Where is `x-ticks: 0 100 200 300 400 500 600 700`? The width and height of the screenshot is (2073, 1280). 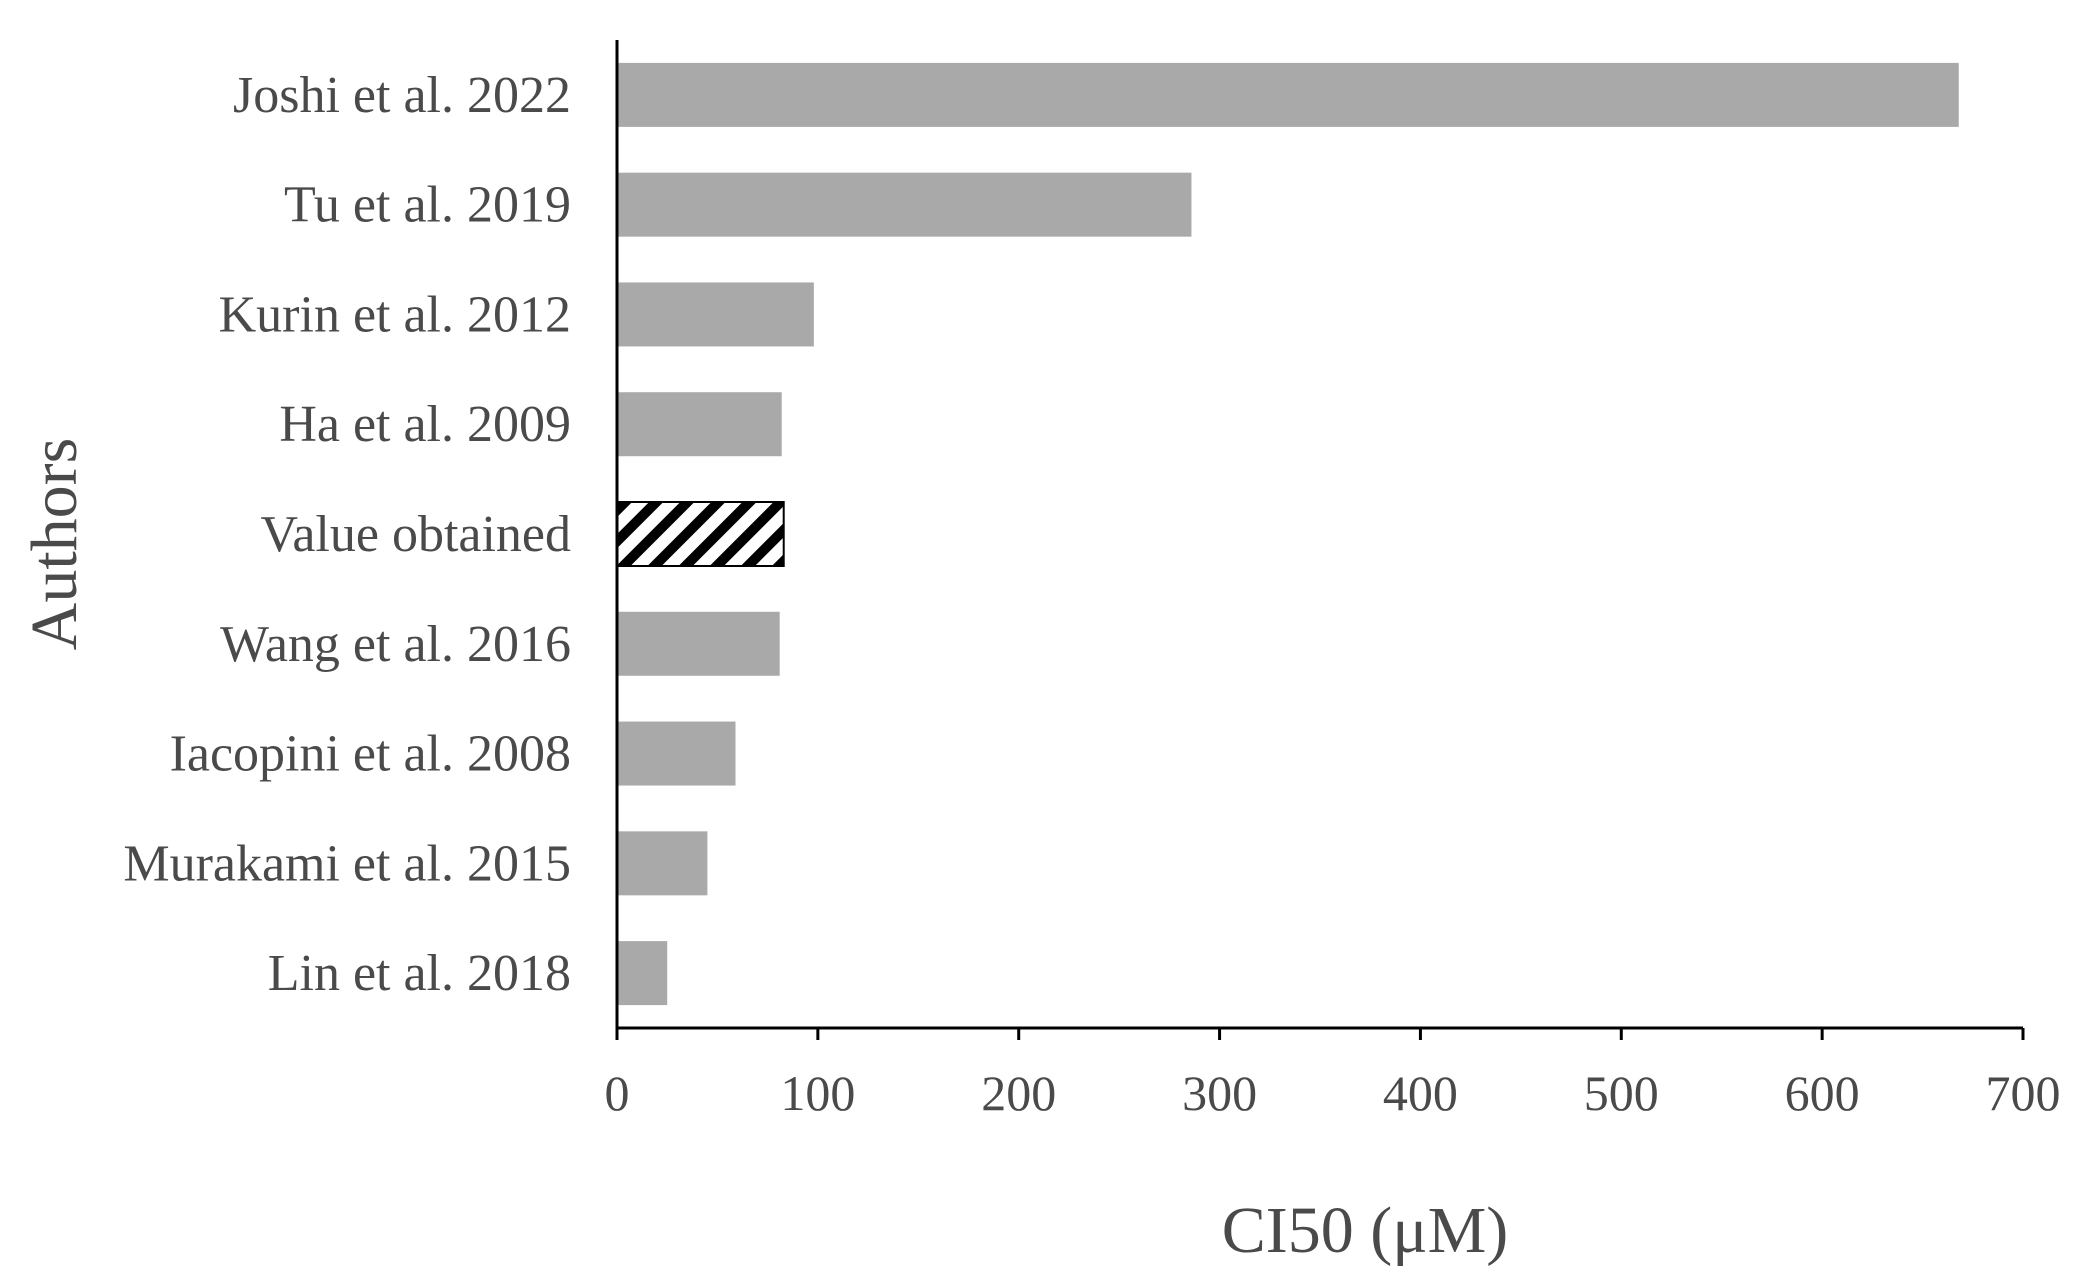 x-ticks: 0 100 200 300 400 500 600 700 is located at coordinates (1333, 1074).